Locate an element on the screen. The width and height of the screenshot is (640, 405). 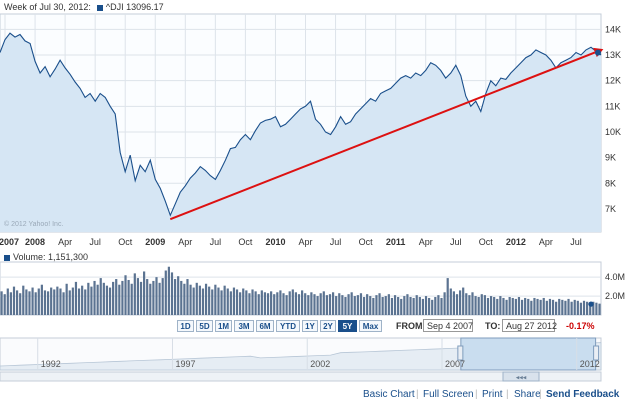
navigator-chart: 1992 1997 2002 2007 2012 ◂◂◂ is located at coordinates (320, 360).